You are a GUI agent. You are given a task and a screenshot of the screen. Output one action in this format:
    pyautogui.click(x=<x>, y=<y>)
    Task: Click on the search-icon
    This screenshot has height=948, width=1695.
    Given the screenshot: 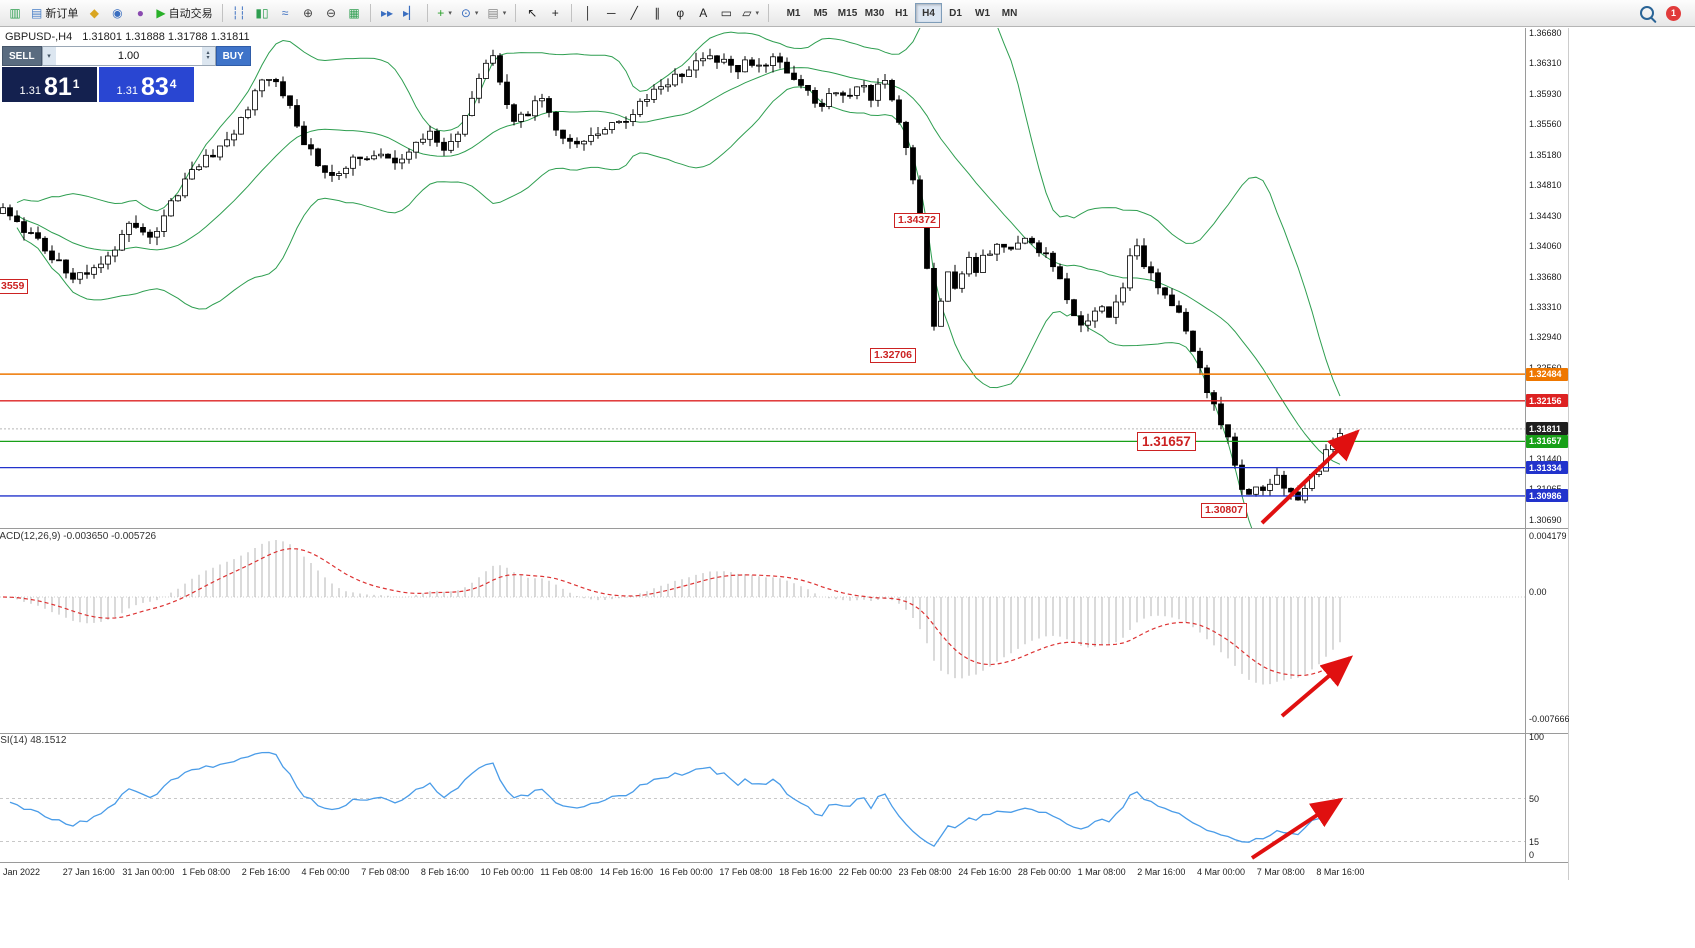 What is the action you would take?
    pyautogui.click(x=1647, y=13)
    